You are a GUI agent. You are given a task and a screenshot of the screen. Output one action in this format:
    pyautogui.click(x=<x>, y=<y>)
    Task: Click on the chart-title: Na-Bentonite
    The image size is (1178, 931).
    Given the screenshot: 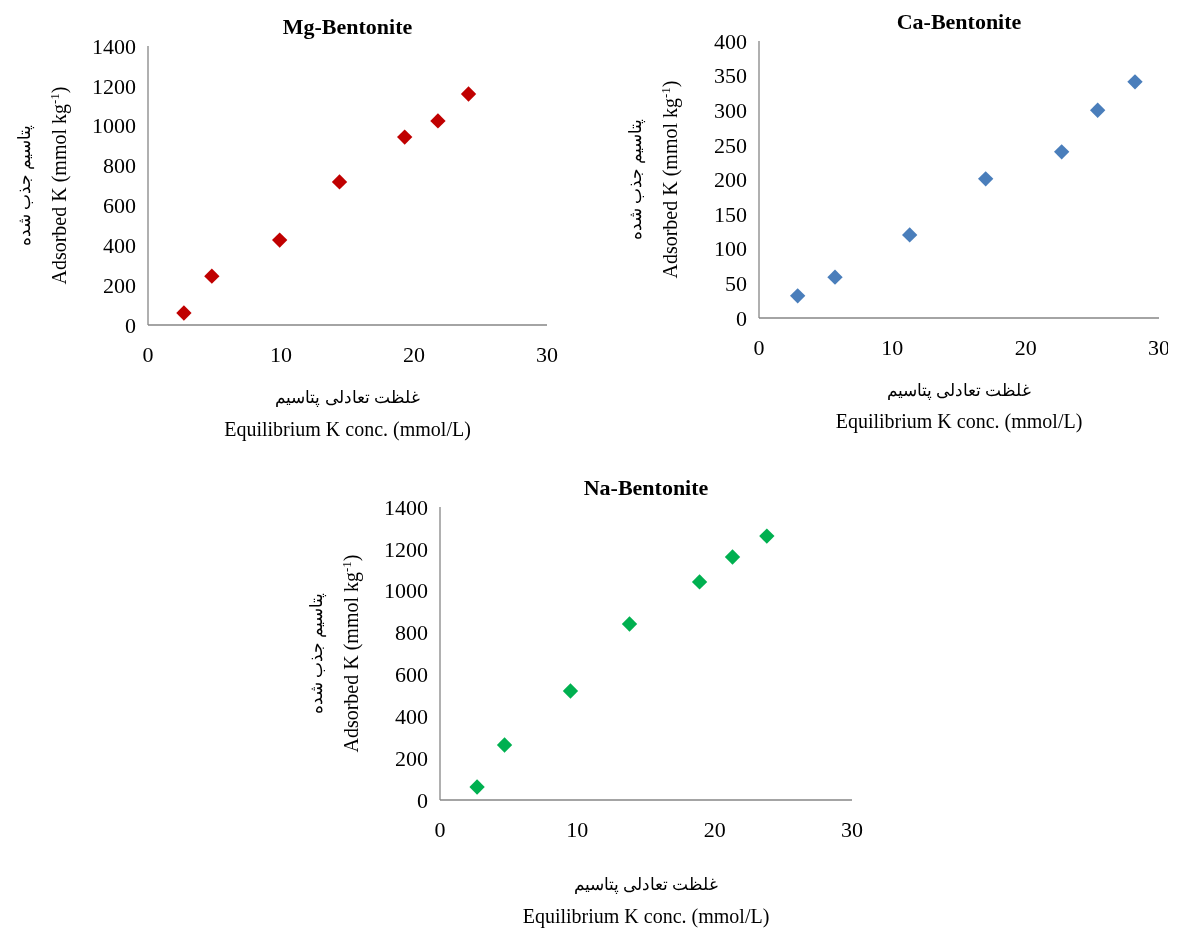 What is the action you would take?
    pyautogui.click(x=646, y=487)
    